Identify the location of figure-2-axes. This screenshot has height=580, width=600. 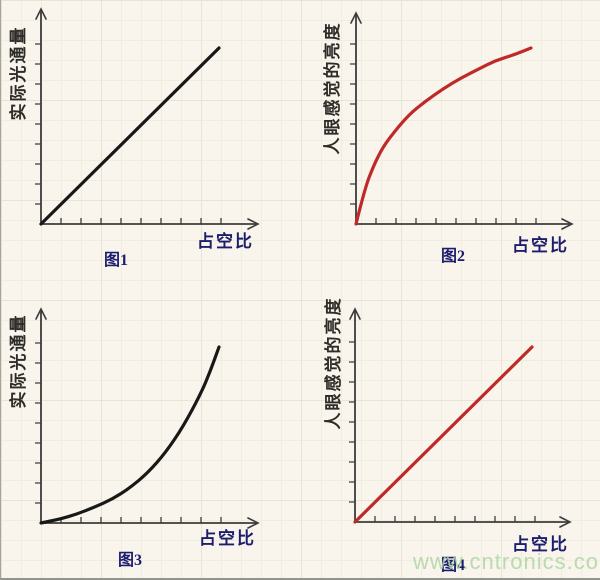
(463, 119).